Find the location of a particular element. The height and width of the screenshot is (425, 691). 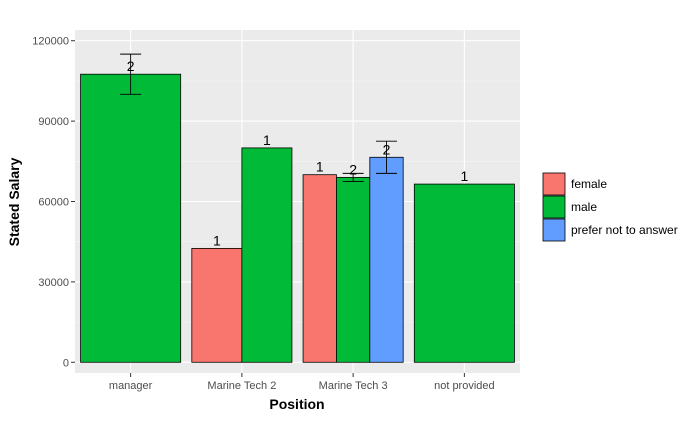

legend-label: male is located at coordinates (584, 207).